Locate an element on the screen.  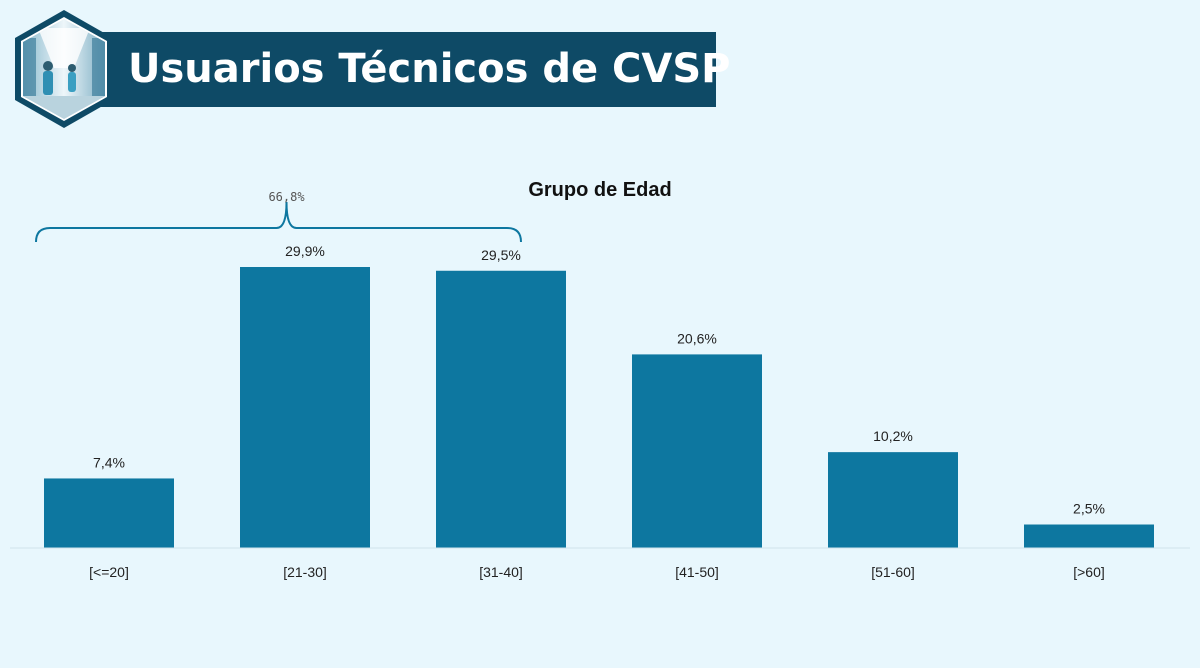
bar-value-label: 20,6% is located at coordinates (697, 338).